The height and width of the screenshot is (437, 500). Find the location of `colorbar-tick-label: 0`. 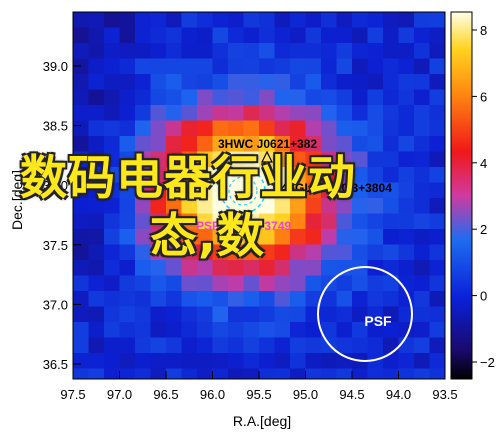

colorbar-tick-label: 0 is located at coordinates (483, 296).